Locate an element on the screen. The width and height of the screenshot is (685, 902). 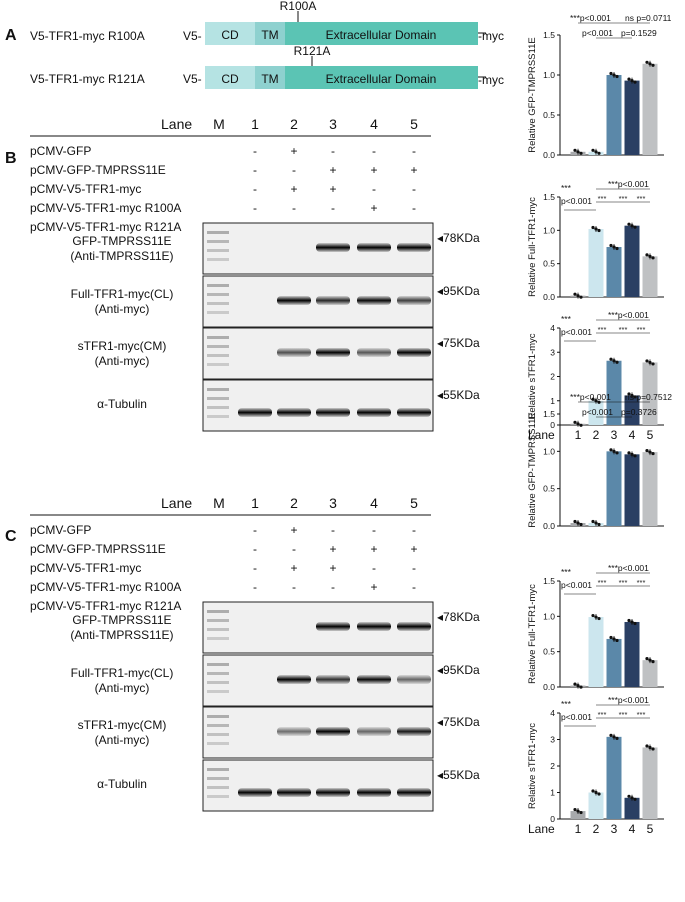
blot-antibody-label: (Anti-myc) is located at coordinates (122, 740).